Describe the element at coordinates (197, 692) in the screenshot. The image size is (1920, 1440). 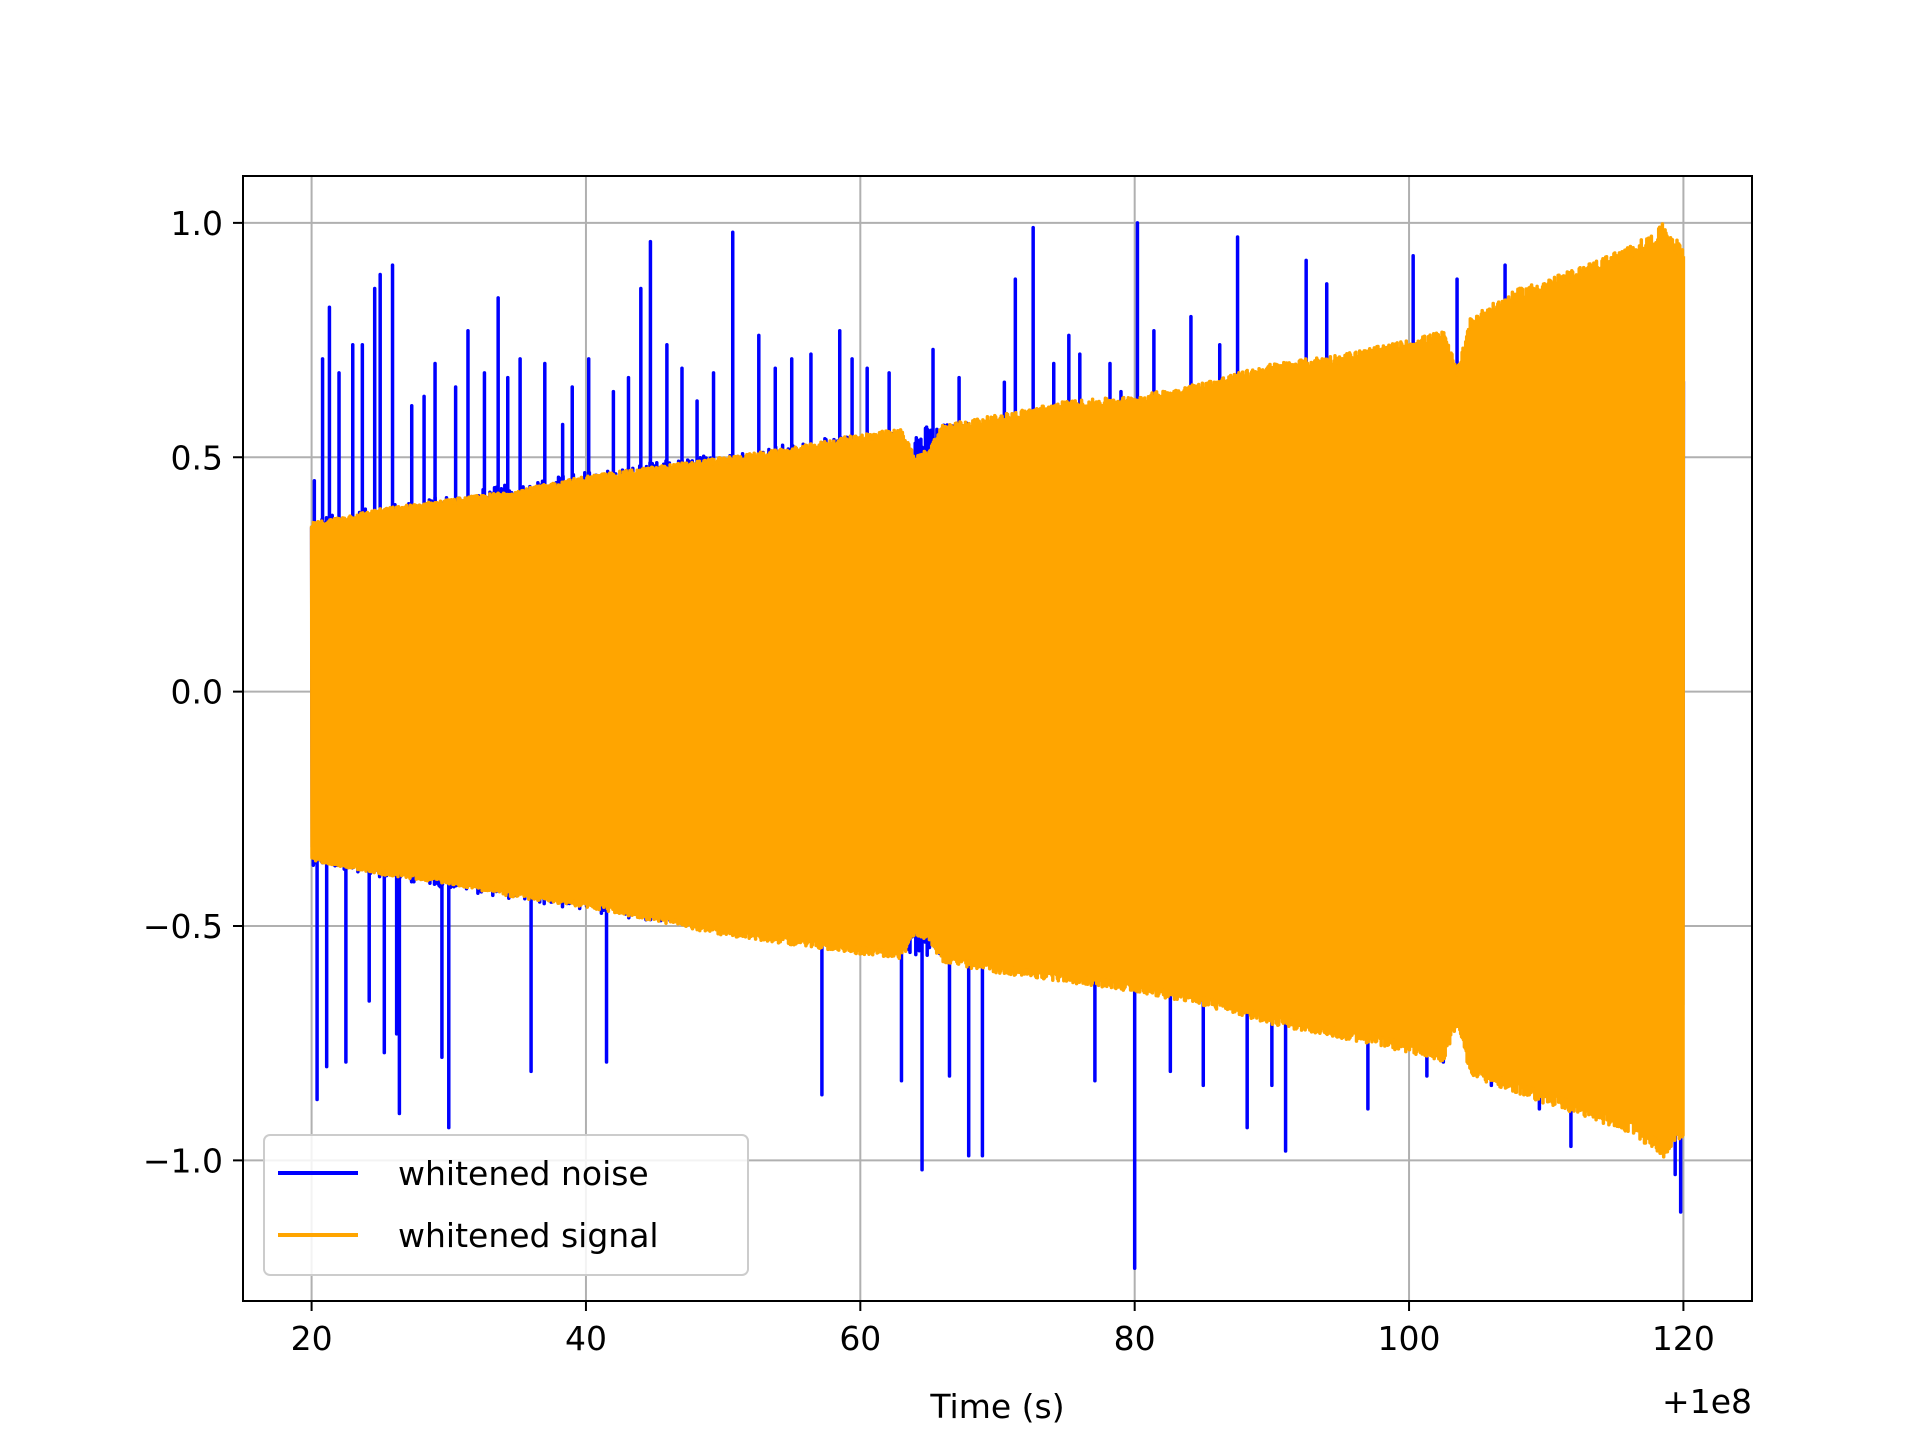
I see `y-tick-label: 0.0` at that location.